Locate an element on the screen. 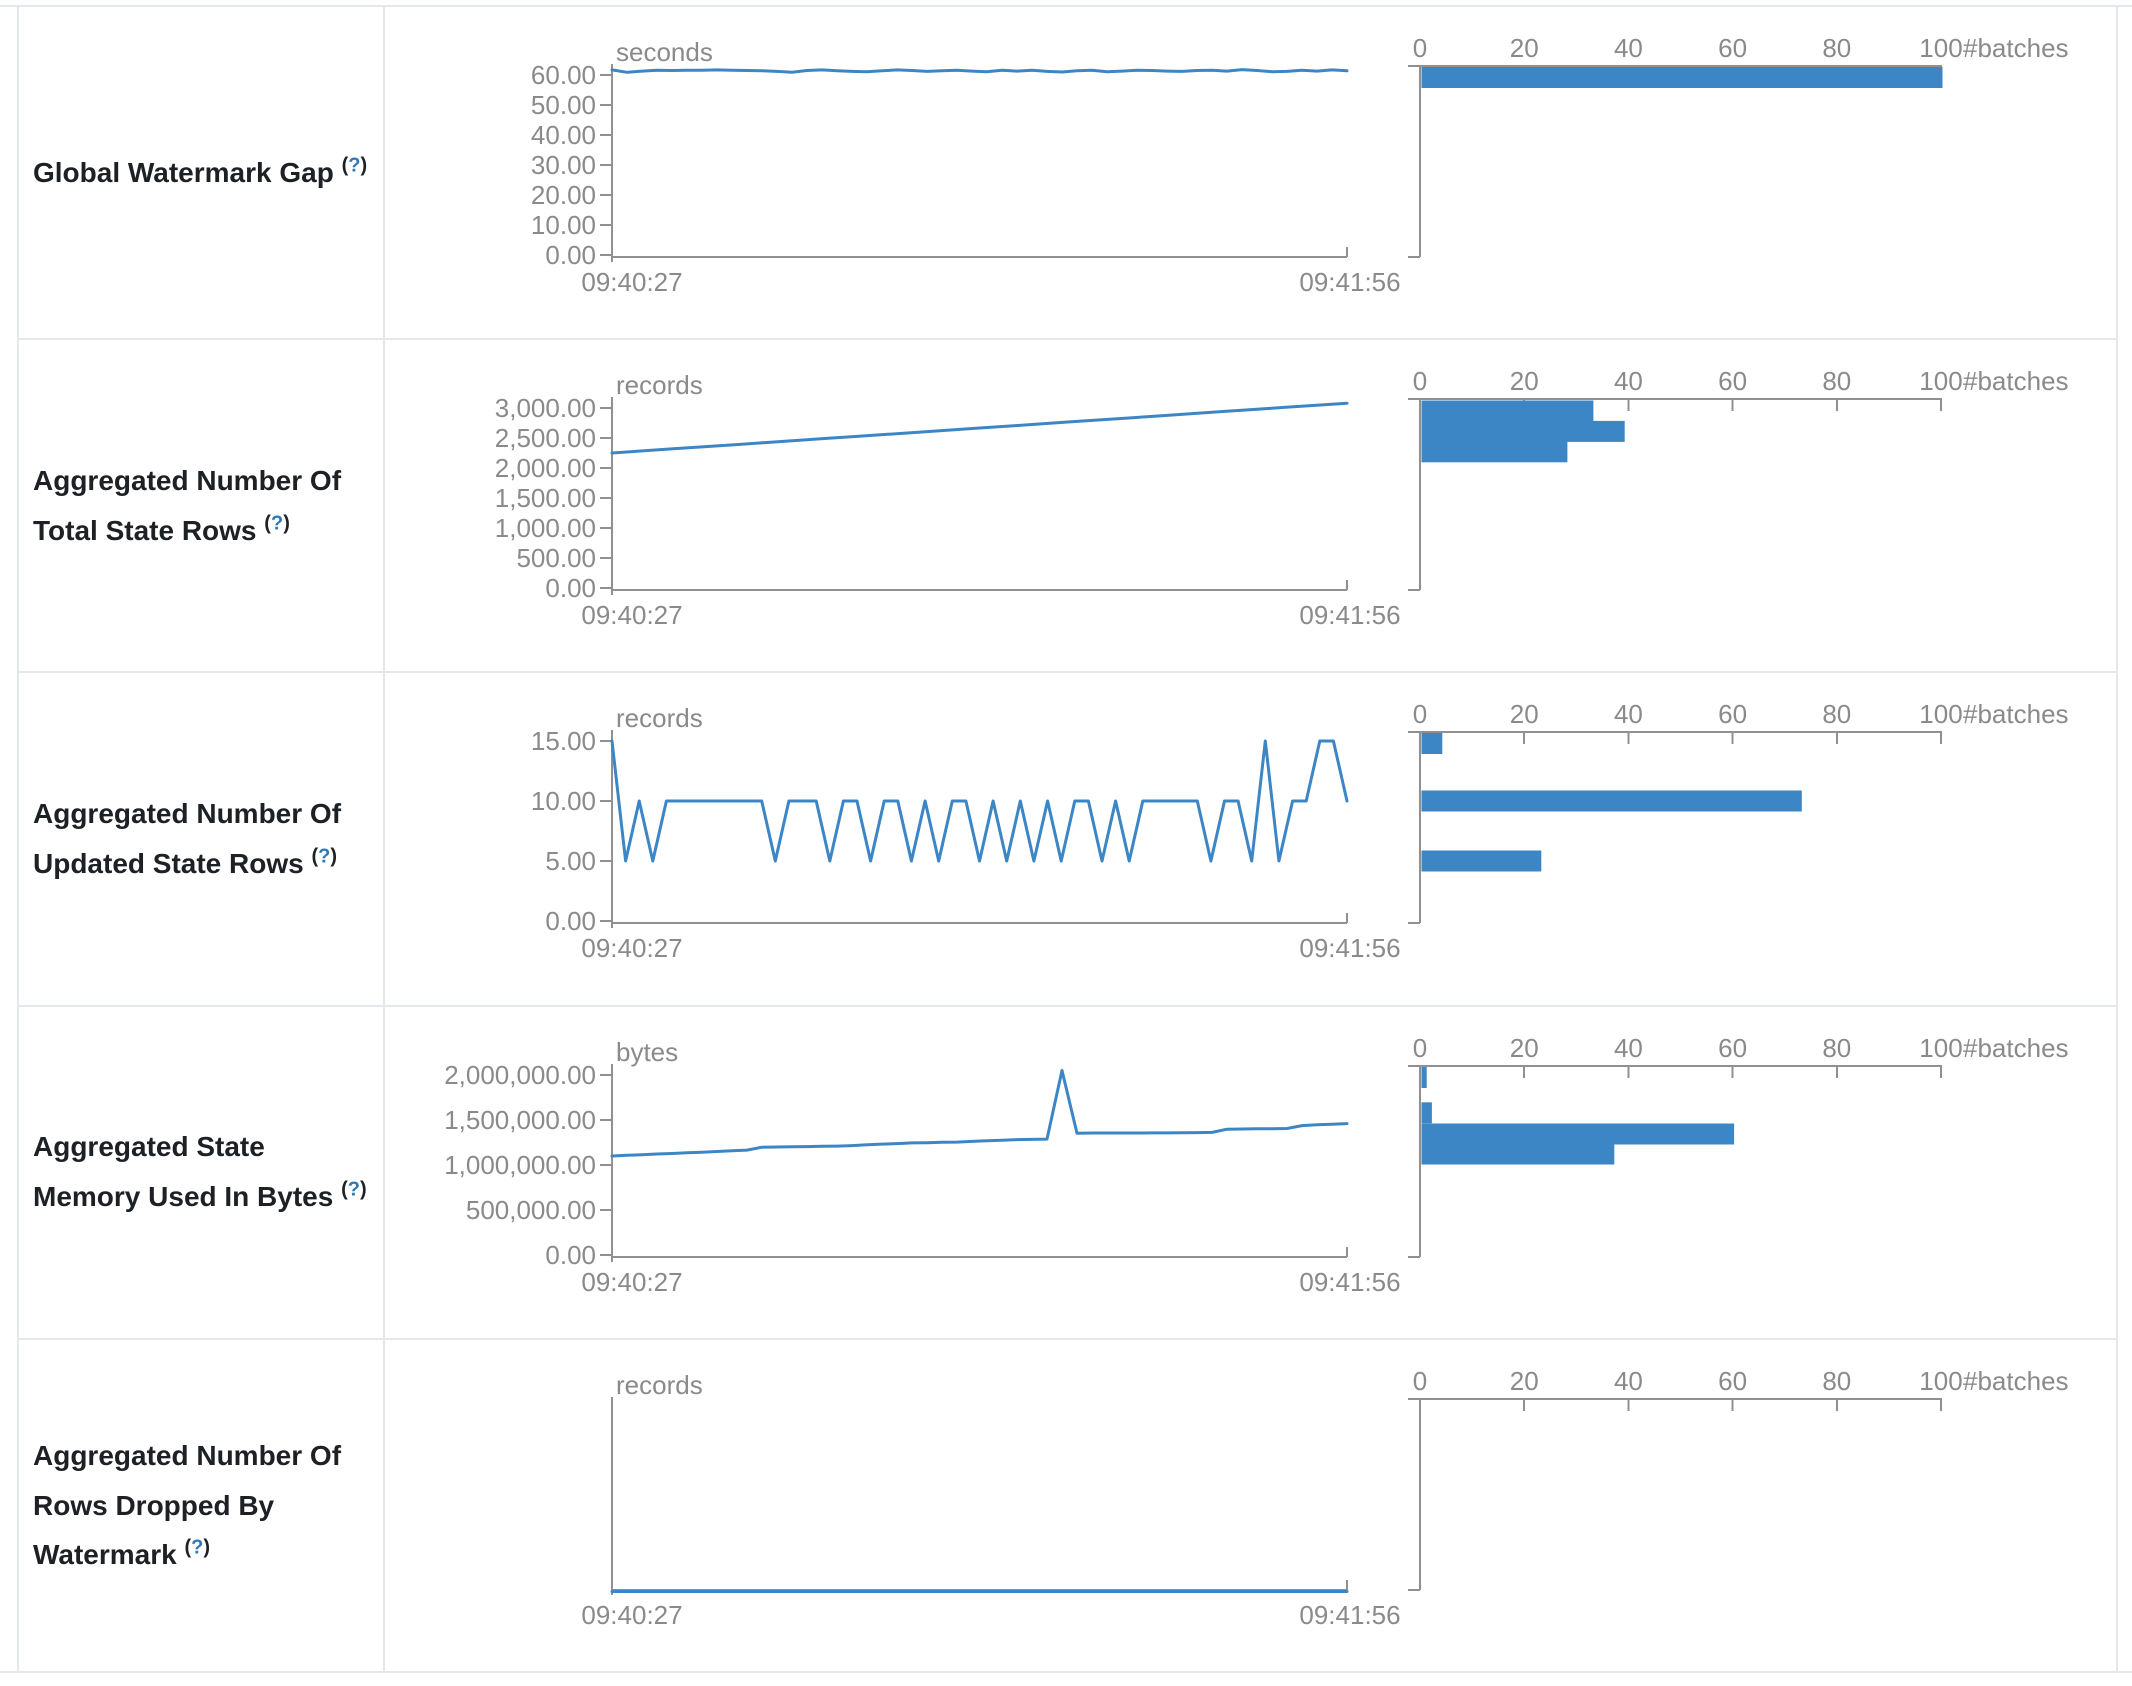 The height and width of the screenshot is (1686, 2132). histogram-chart-aggregated-number-of-updated-state-rows: 0 20 40 60 80 100 #batches is located at coordinates (1738, 812).